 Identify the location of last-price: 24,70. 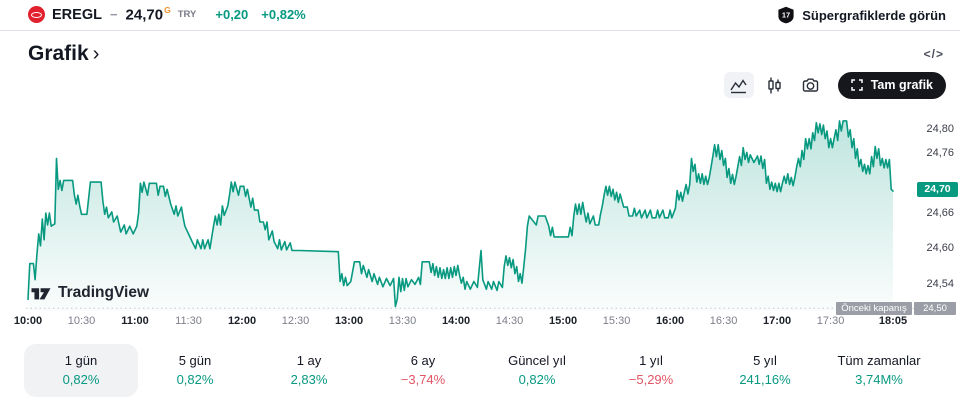
(144, 15).